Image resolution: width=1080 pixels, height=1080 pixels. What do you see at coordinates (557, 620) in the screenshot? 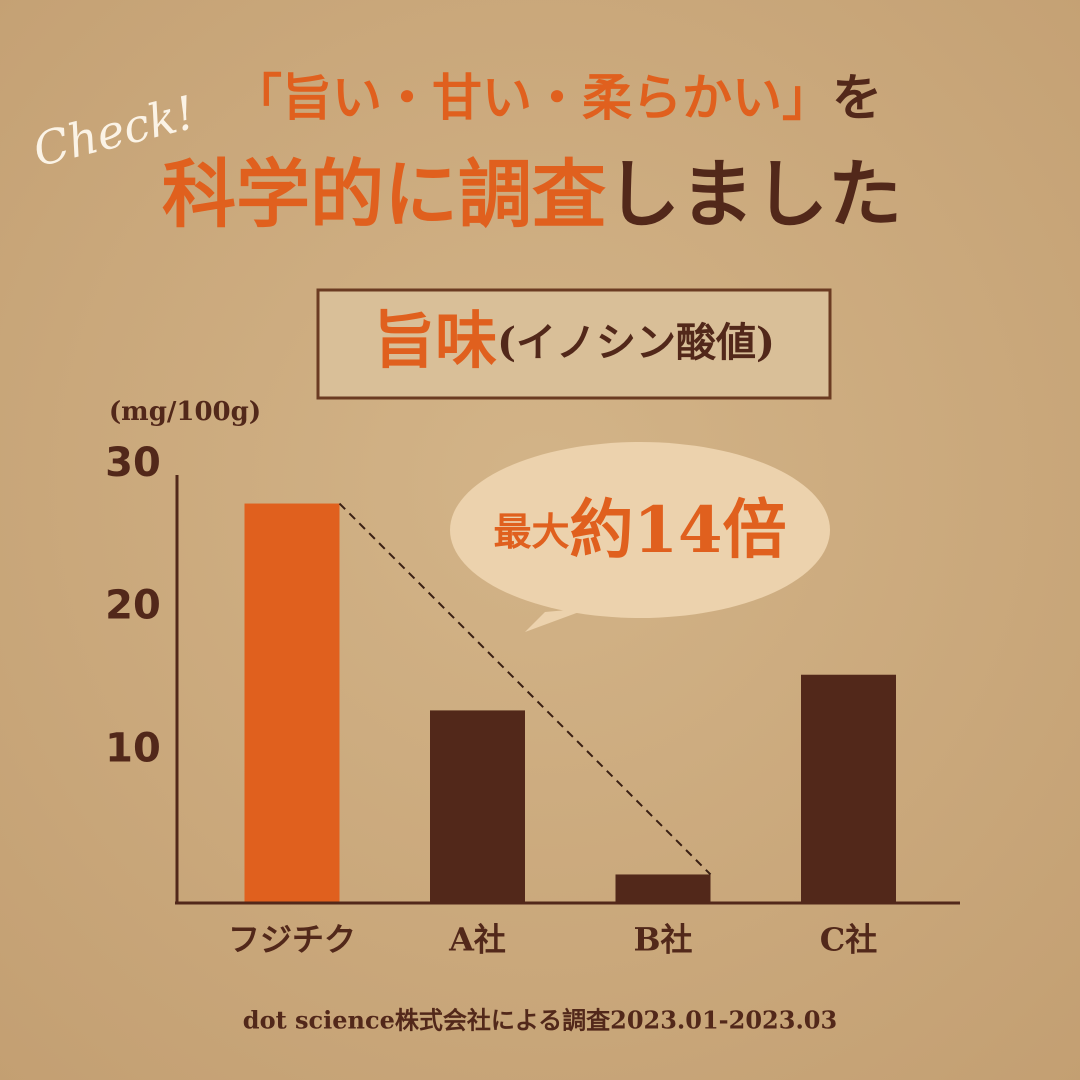
I see `callout-tail` at bounding box center [557, 620].